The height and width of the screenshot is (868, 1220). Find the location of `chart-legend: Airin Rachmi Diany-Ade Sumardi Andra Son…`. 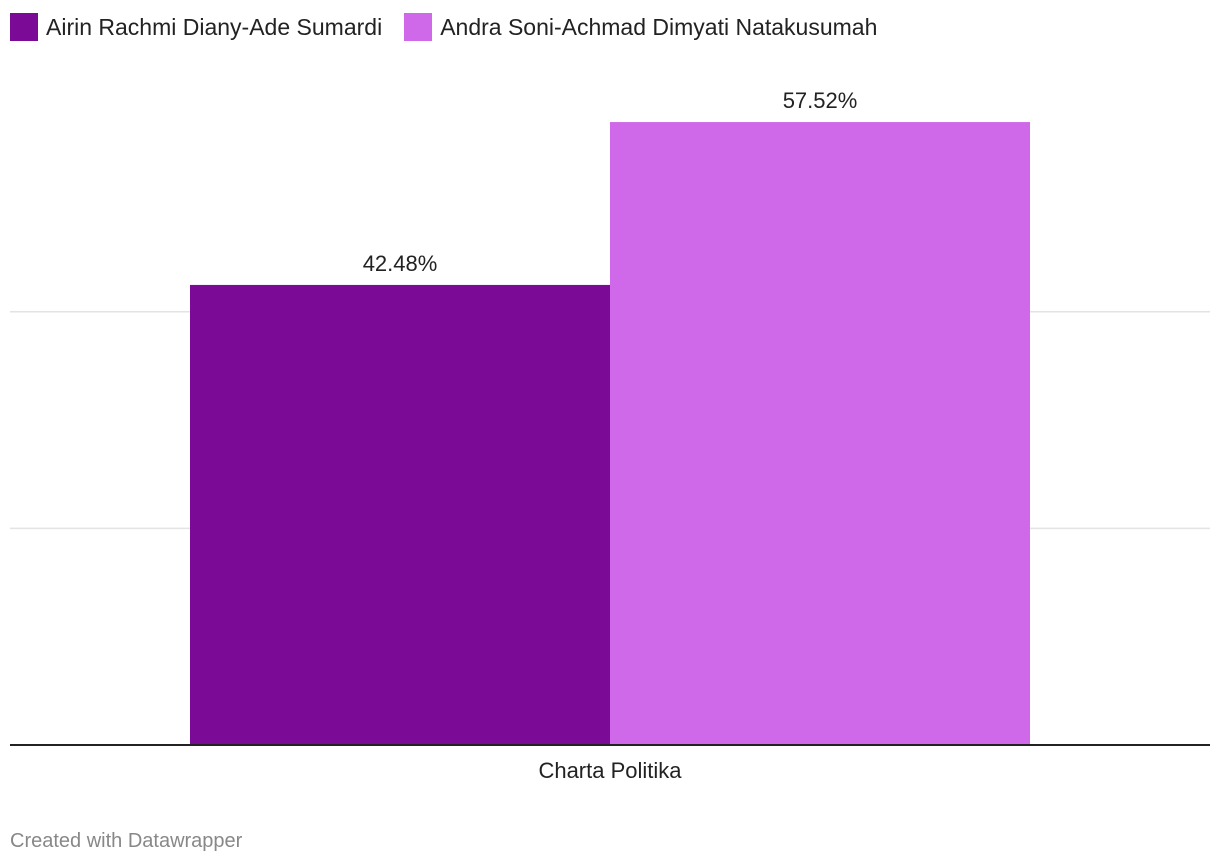

chart-legend: Airin Rachmi Diany-Ade Sumardi Andra Son… is located at coordinates (454, 27).